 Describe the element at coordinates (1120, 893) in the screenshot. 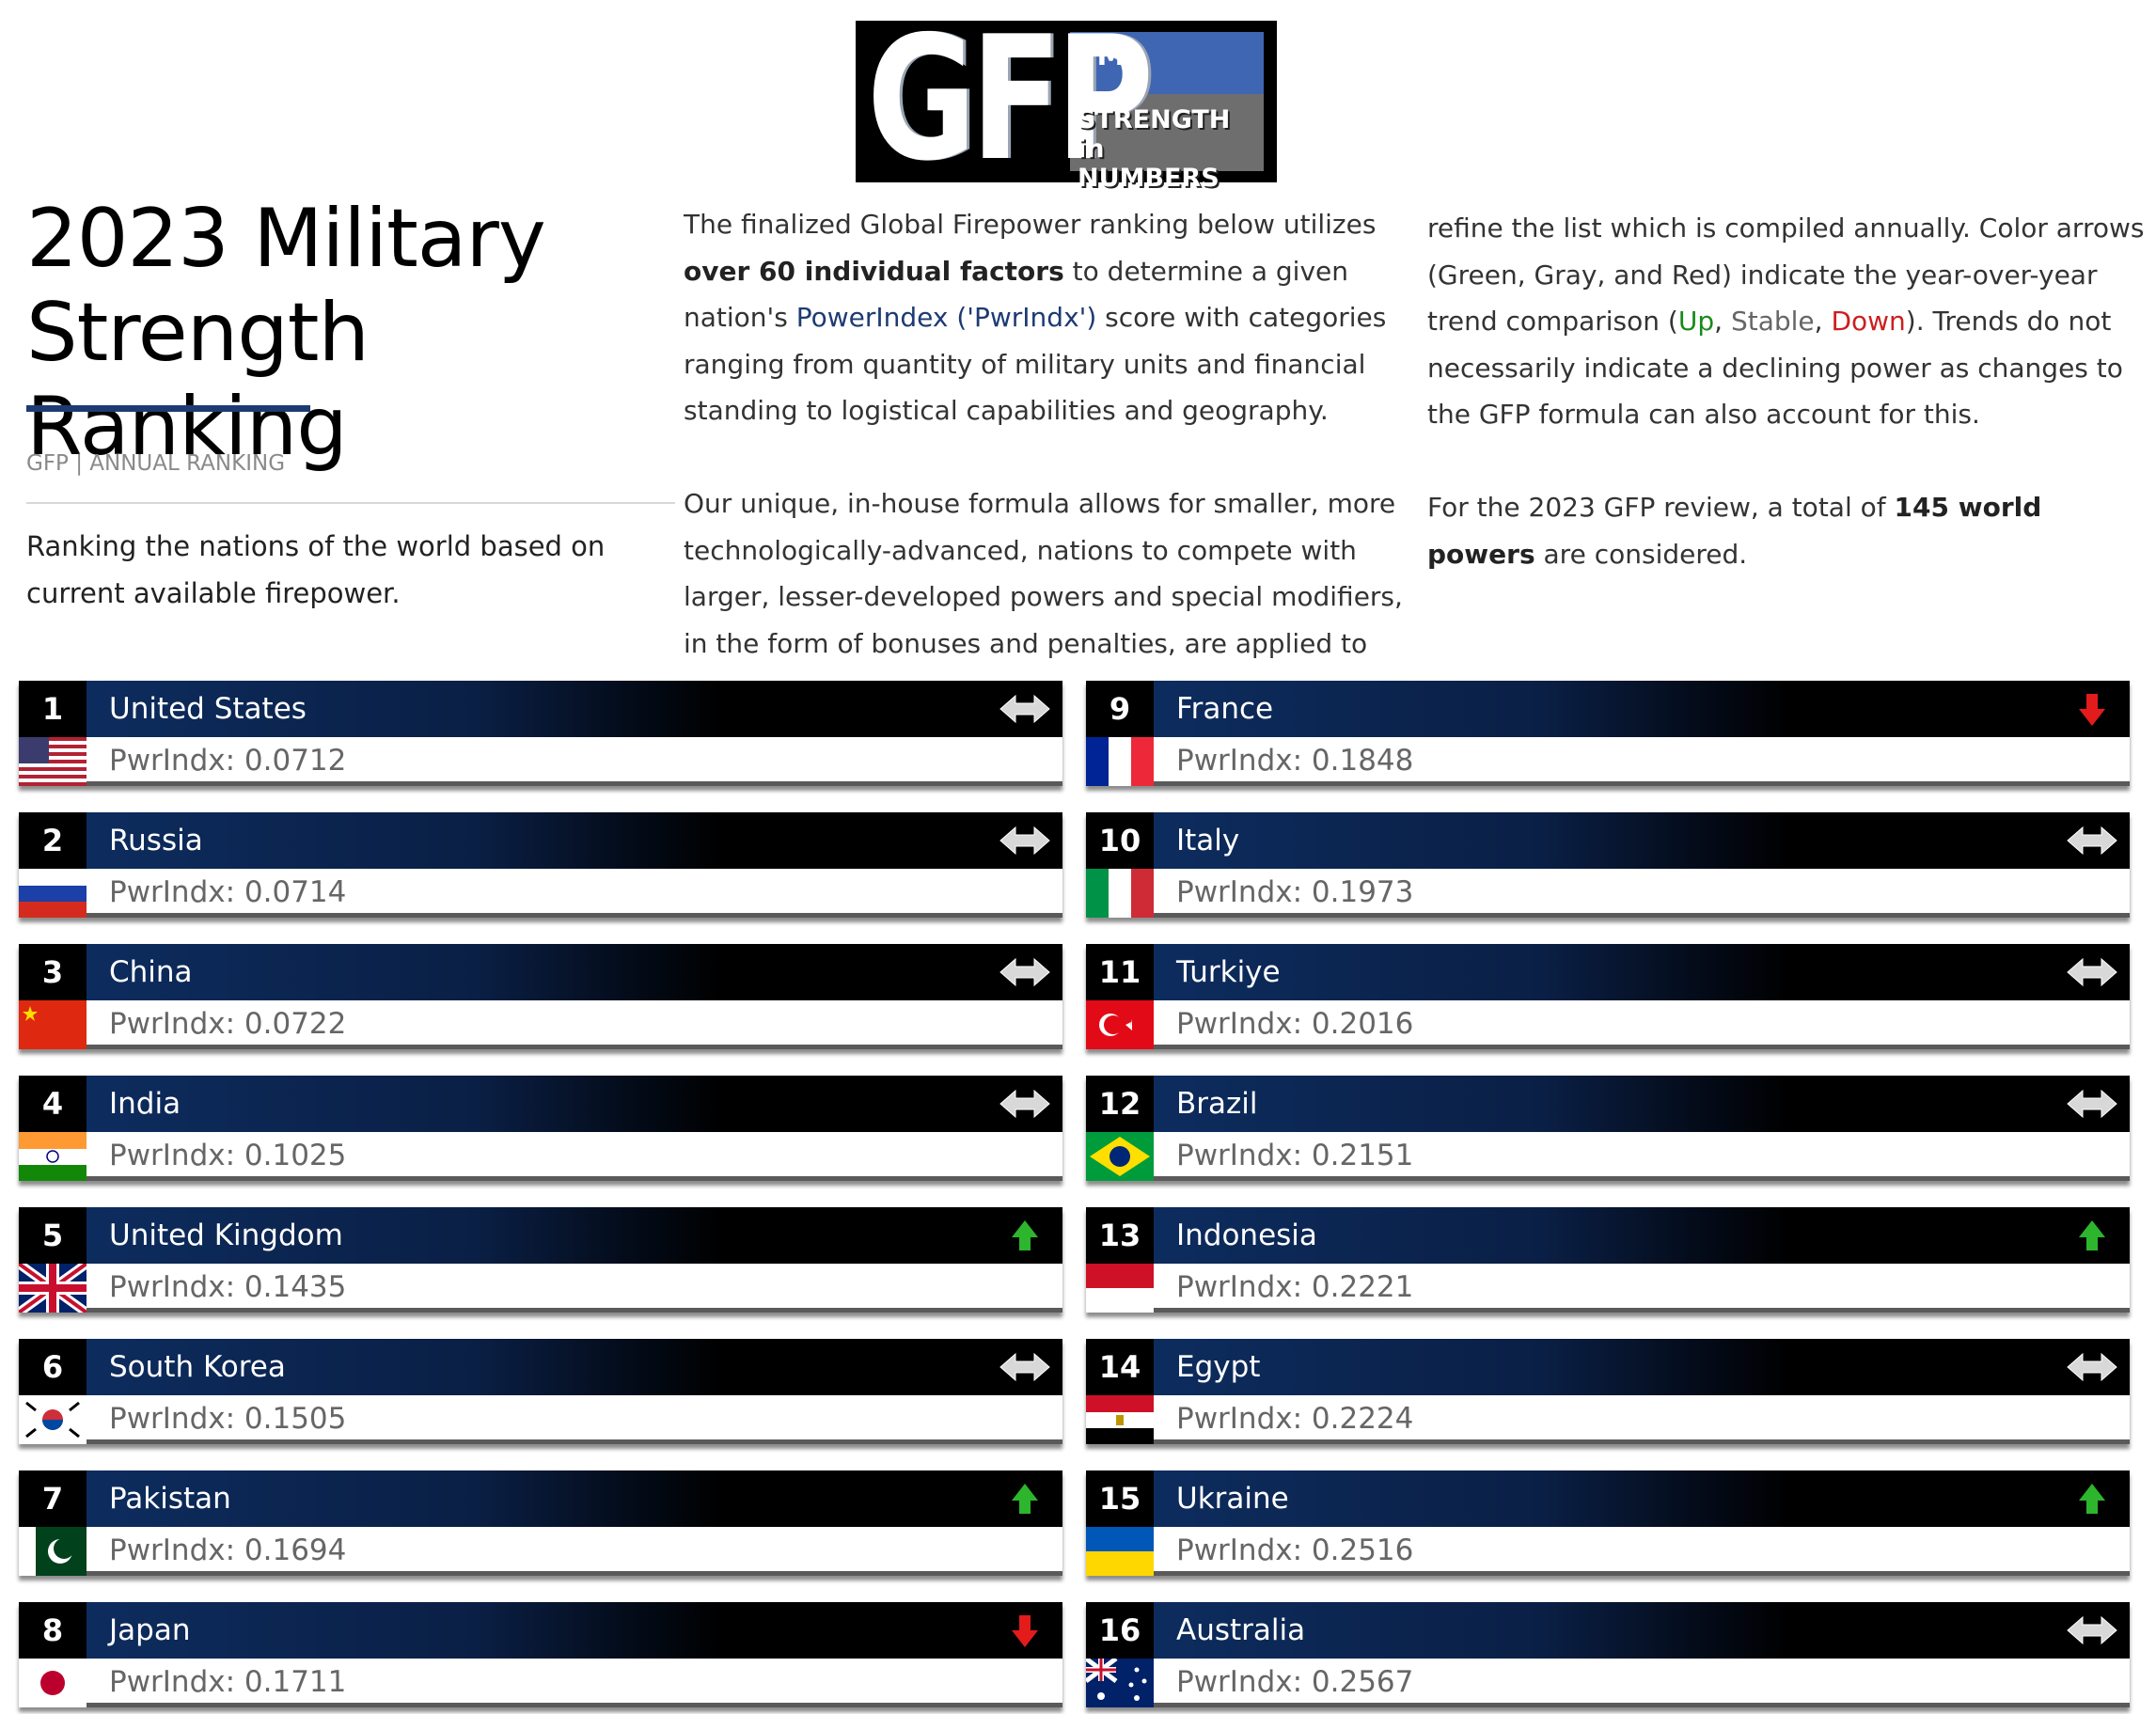

I see `italy-flag` at that location.